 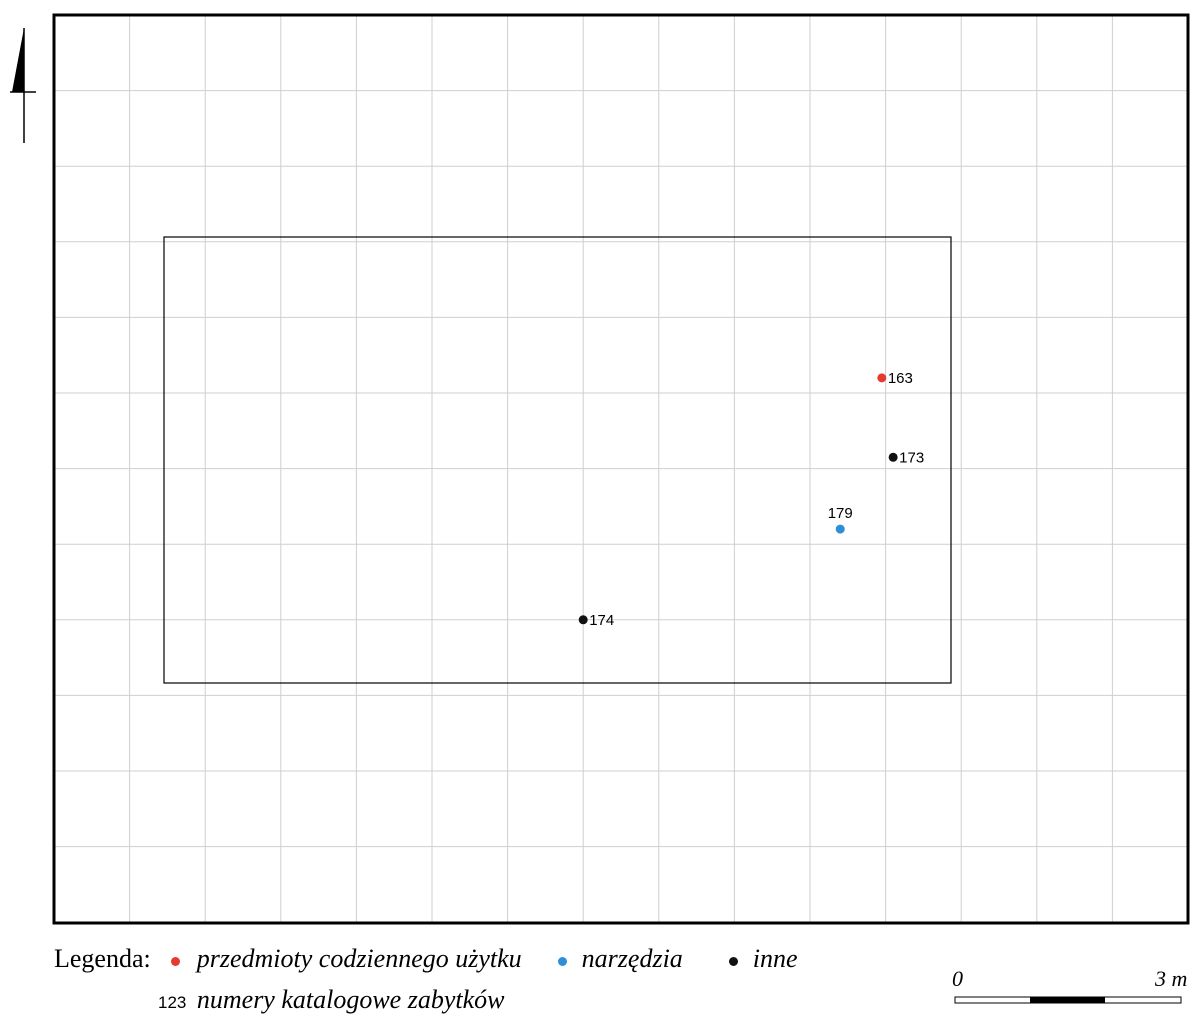 I want to click on find-label-179: 179, so click(x=840, y=513).